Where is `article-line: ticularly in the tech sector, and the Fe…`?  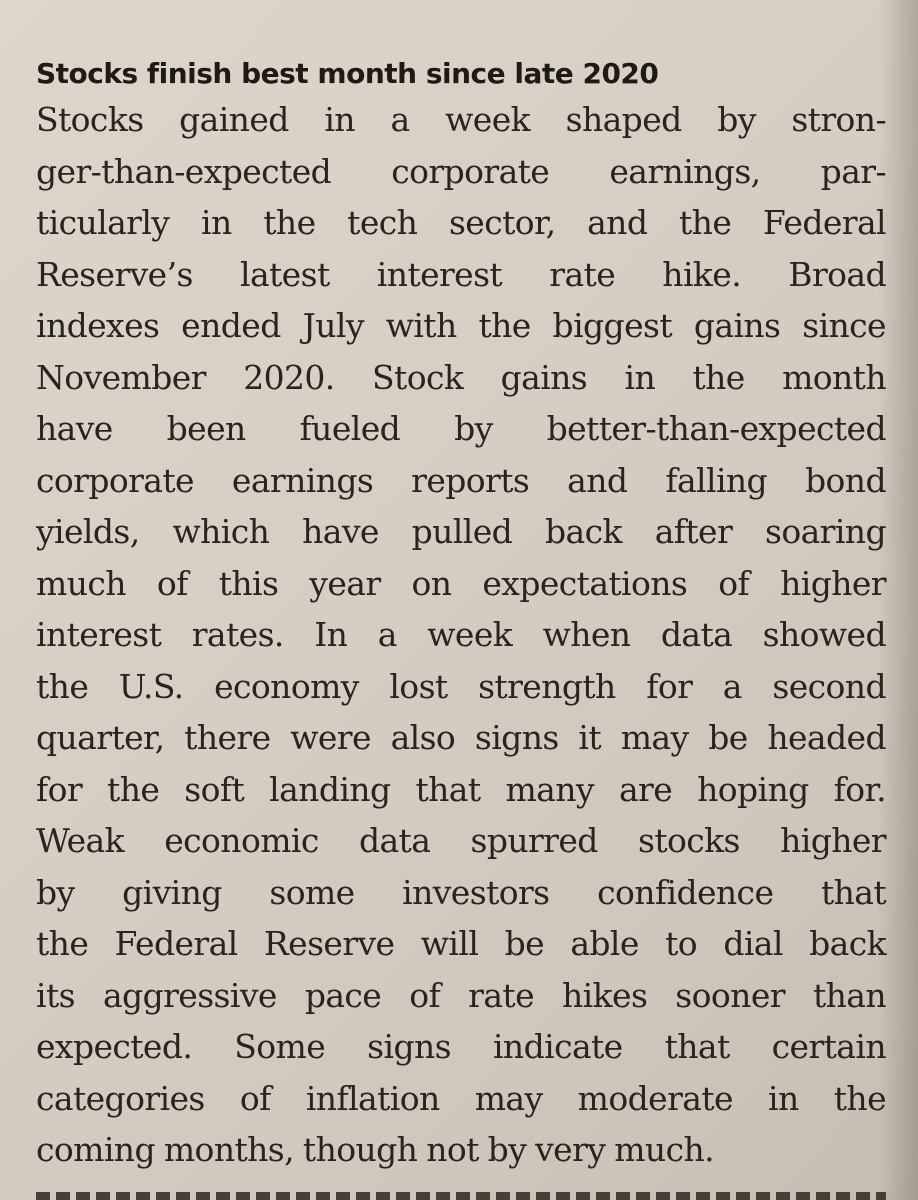 article-line: ticularly in the tech sector, and the Fe… is located at coordinates (461, 222).